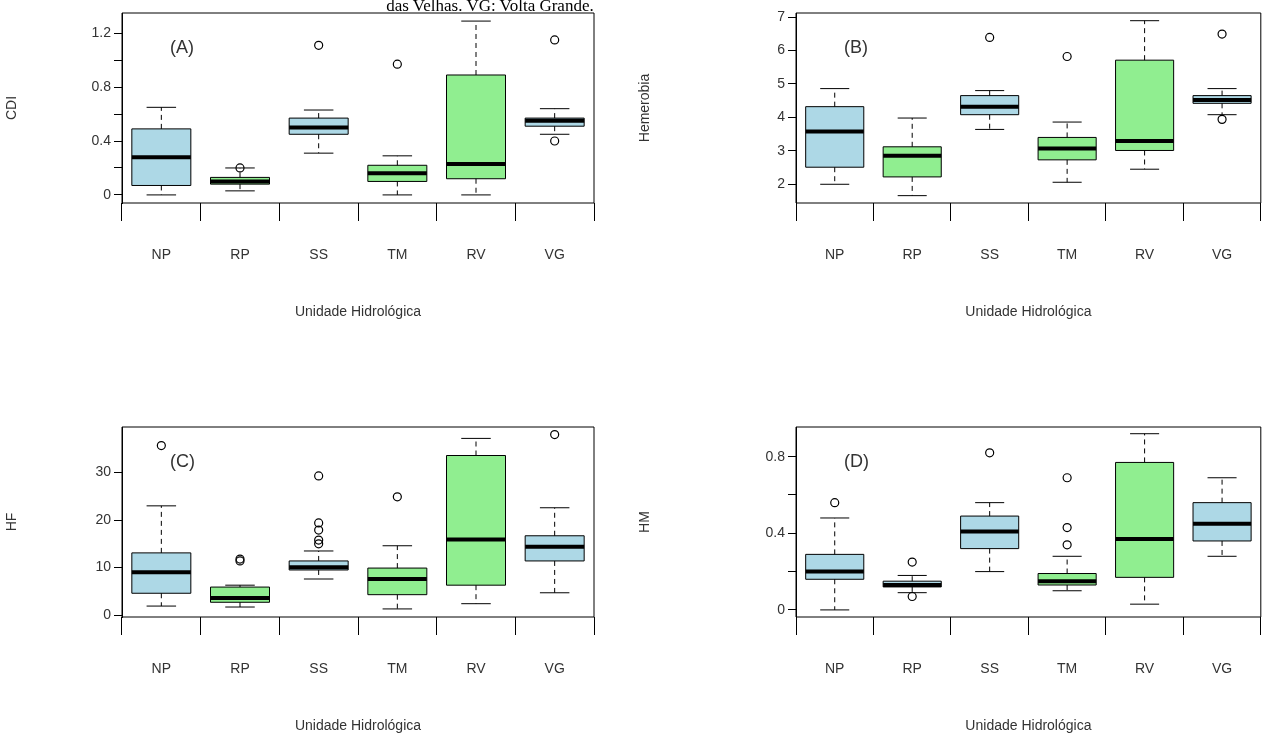  What do you see at coordinates (781, 49) in the screenshot?
I see `y-tick-label: 6` at bounding box center [781, 49].